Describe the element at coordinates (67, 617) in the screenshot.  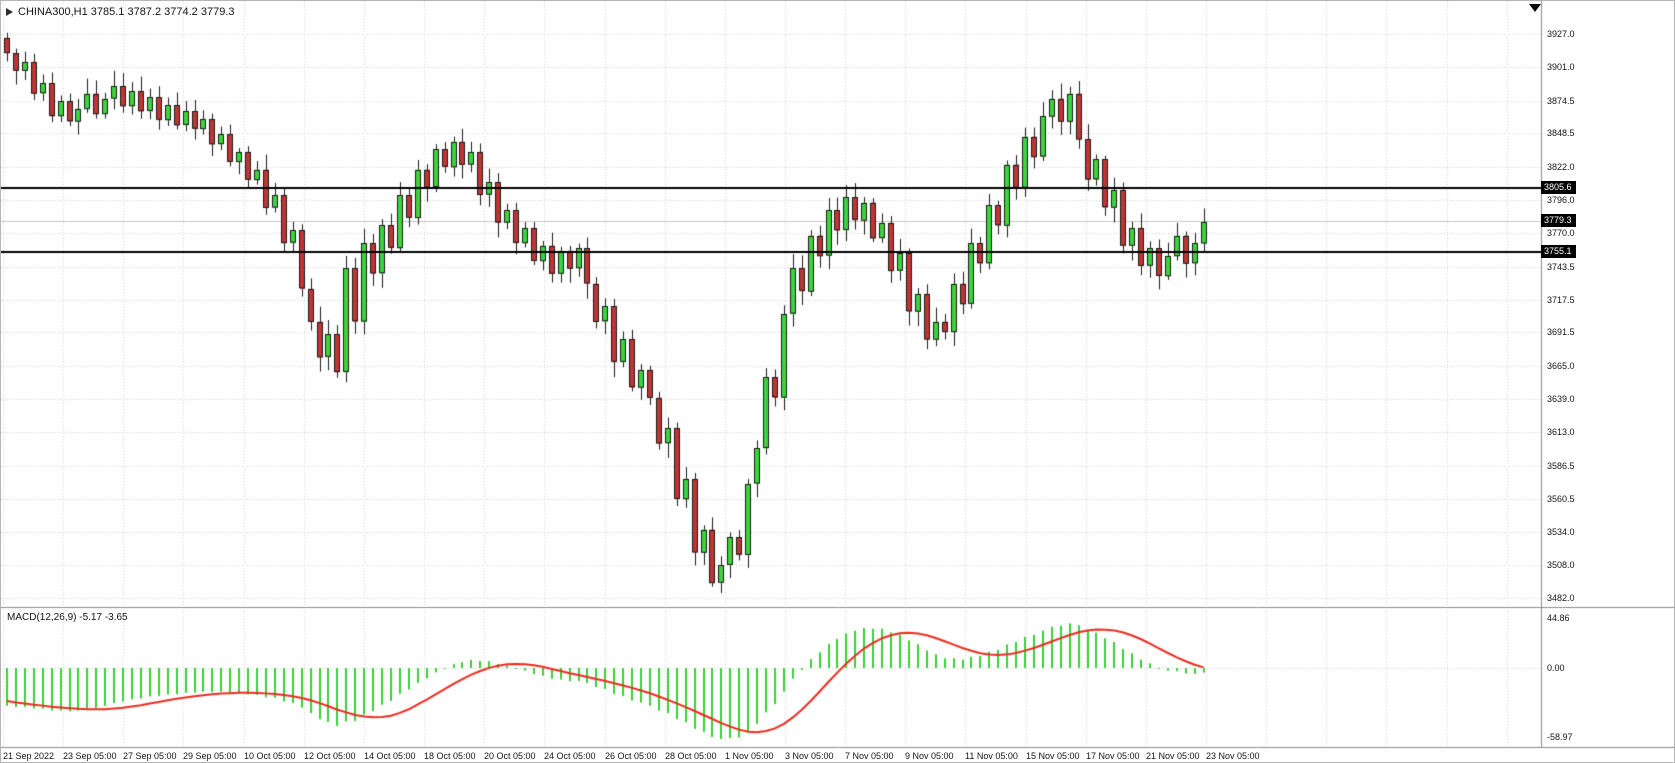
I see `macd-indicator-label: MACD(12,26,9) -5.17 -3.65` at that location.